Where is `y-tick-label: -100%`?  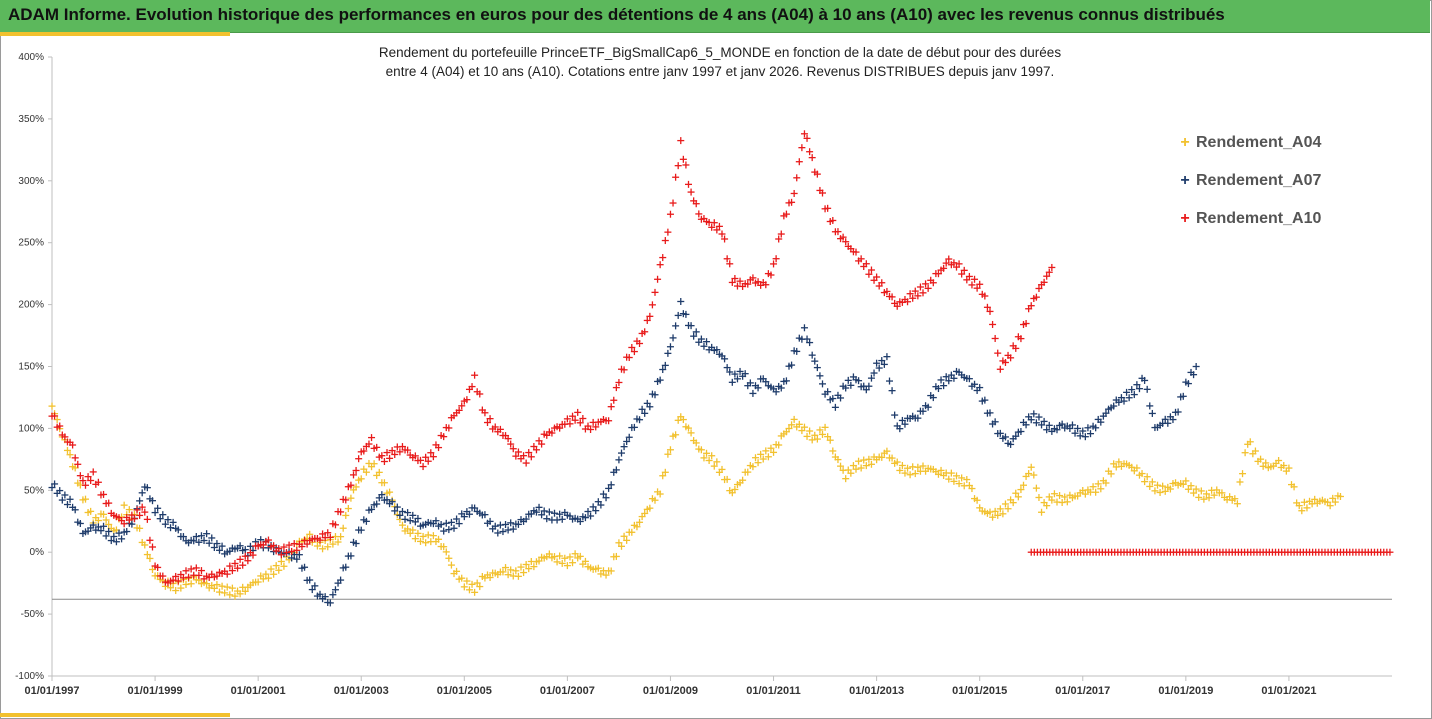
y-tick-label: -100% is located at coordinates (29, 676).